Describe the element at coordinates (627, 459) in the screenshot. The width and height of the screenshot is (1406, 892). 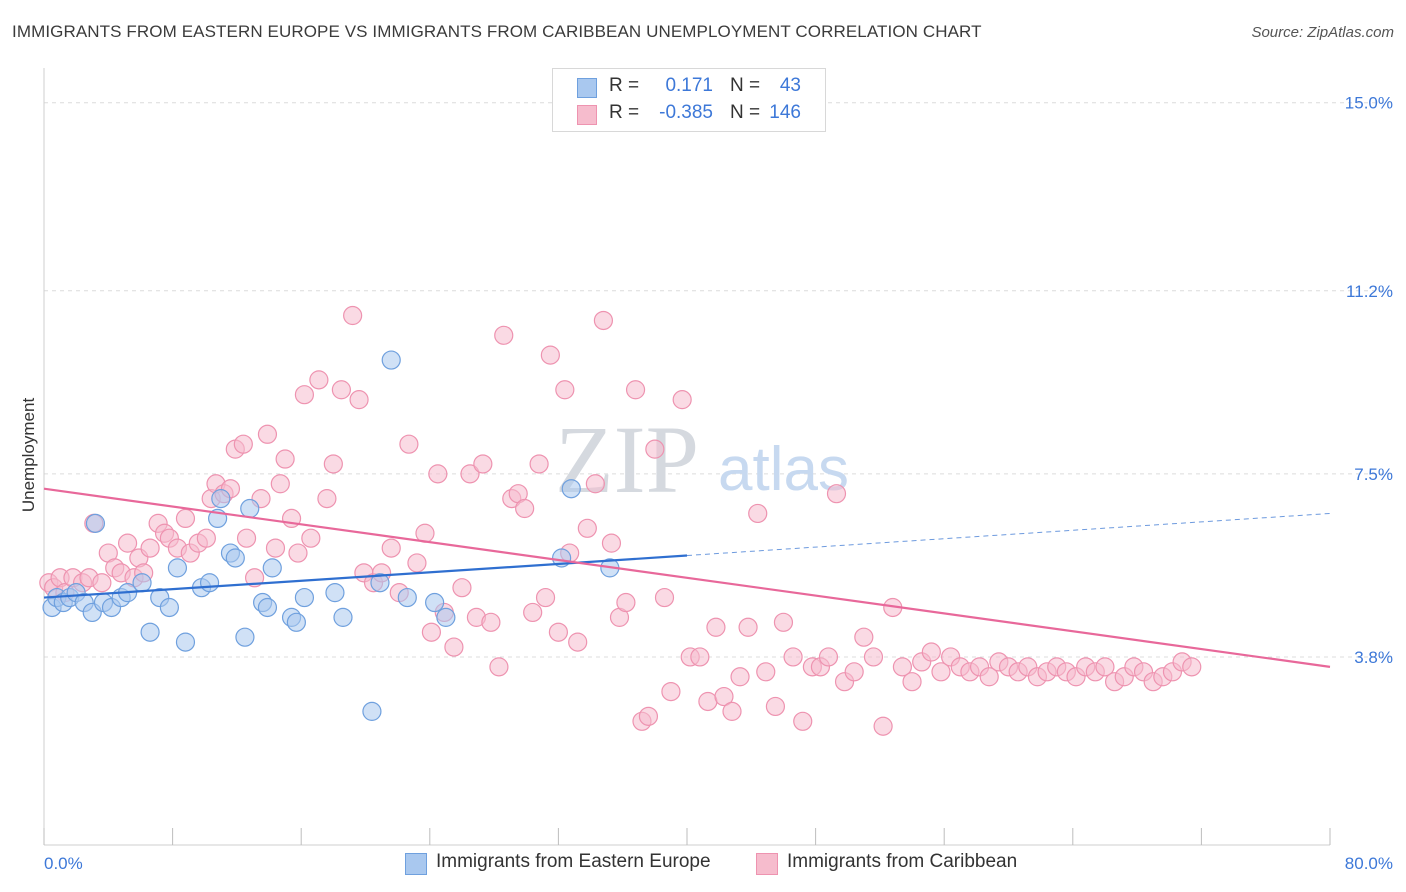
I see `watermark-zip: ZIP` at that location.